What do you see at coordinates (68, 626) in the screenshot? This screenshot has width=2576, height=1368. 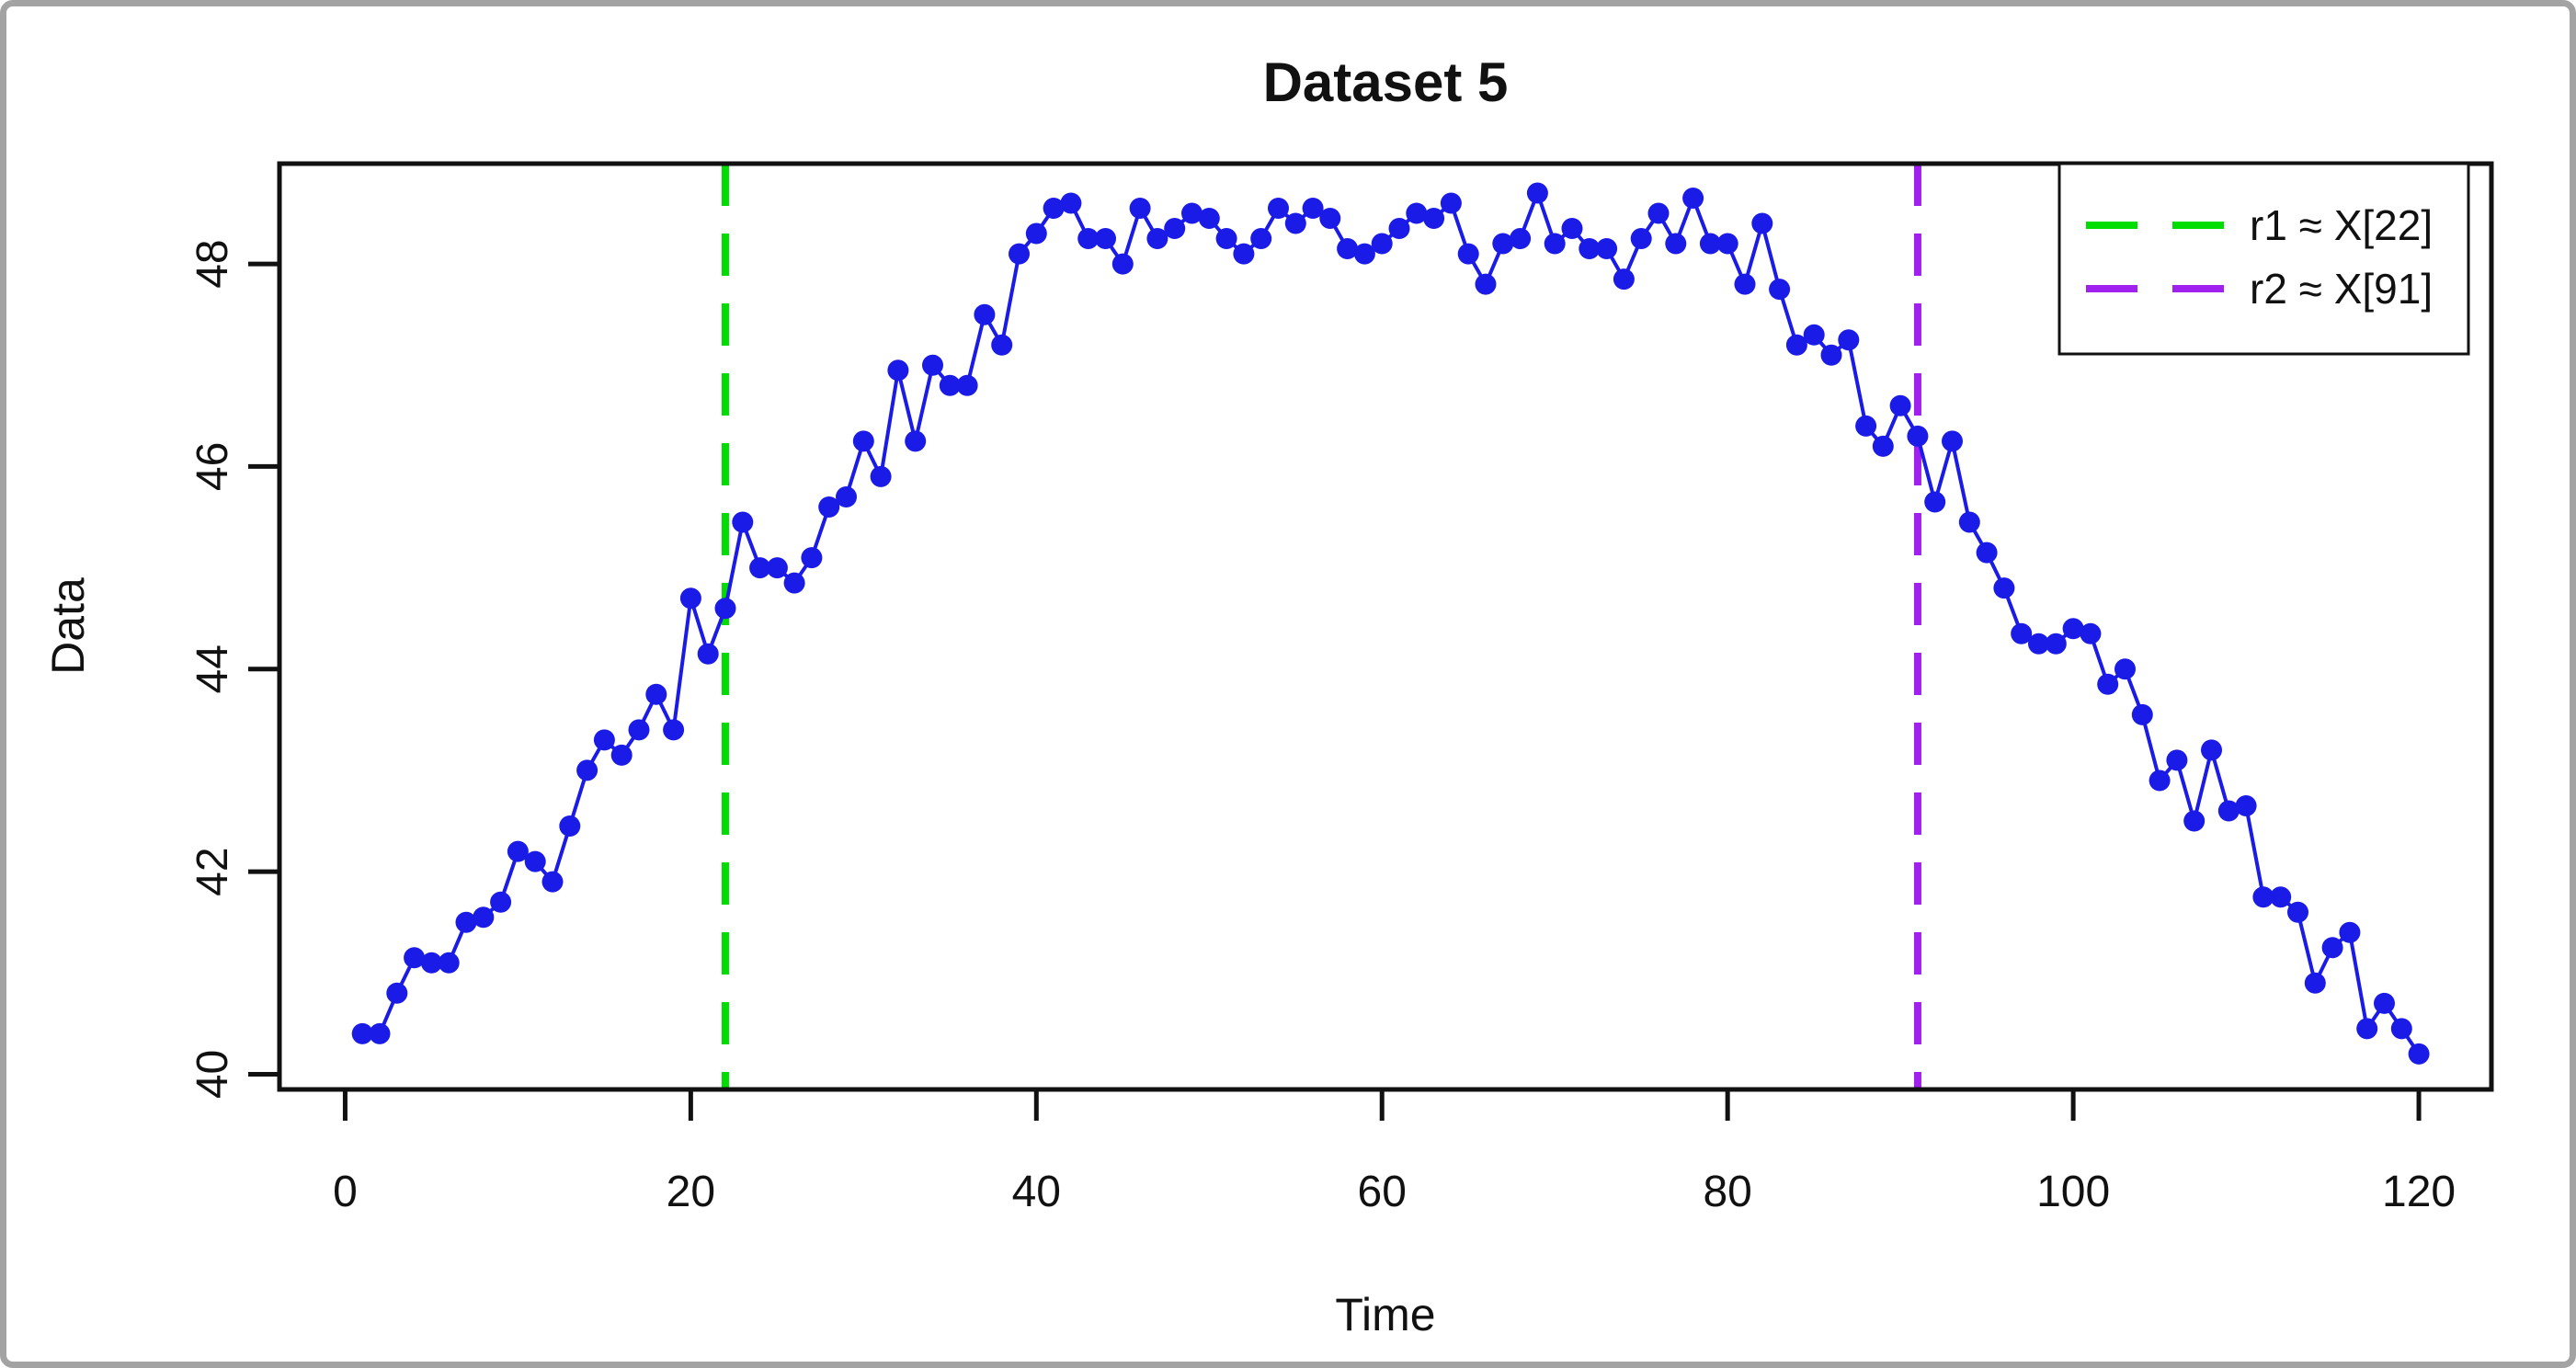 I see `y-axis-label: Data` at bounding box center [68, 626].